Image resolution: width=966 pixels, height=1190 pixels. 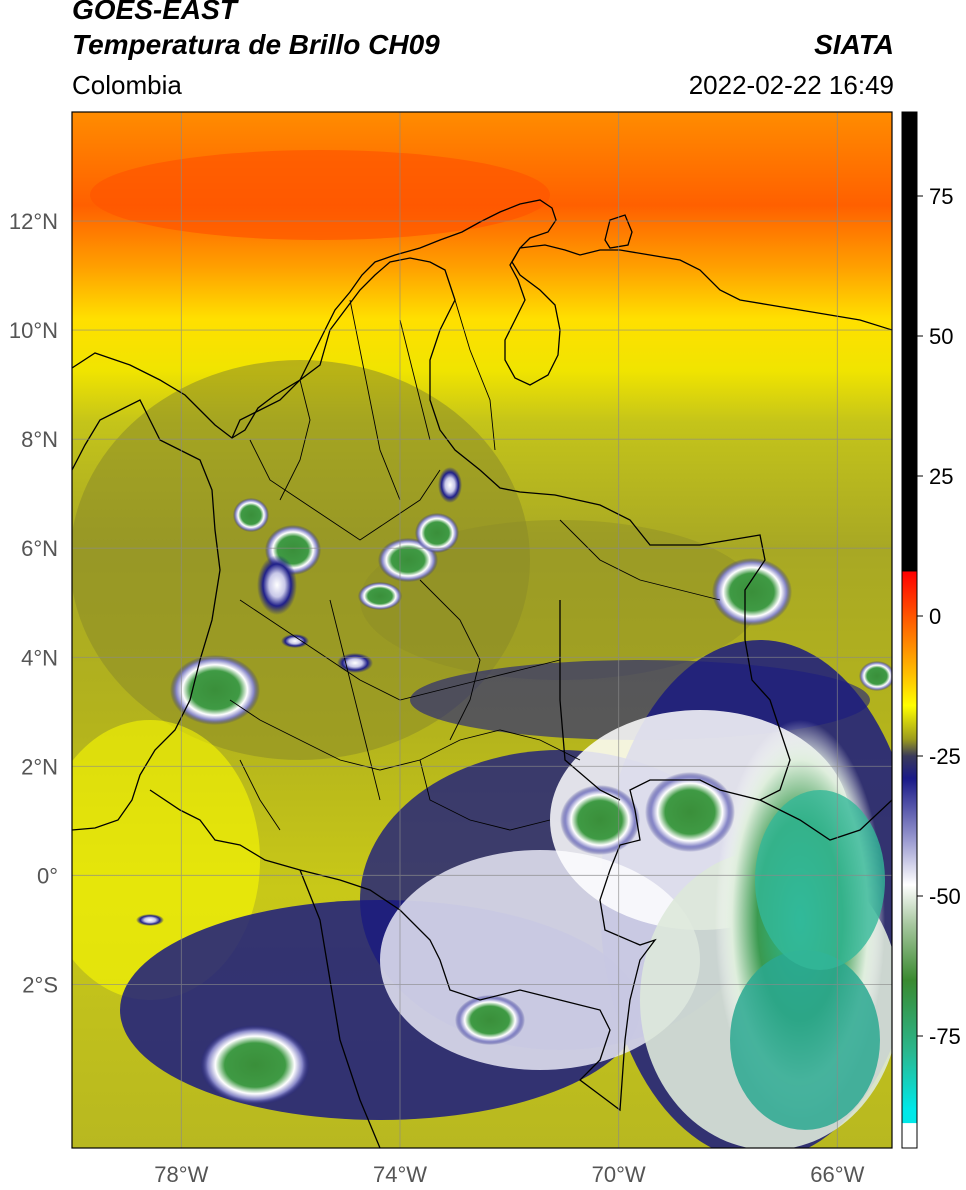 What do you see at coordinates (47, 875) in the screenshot?
I see `lat-tick-label: 0°` at bounding box center [47, 875].